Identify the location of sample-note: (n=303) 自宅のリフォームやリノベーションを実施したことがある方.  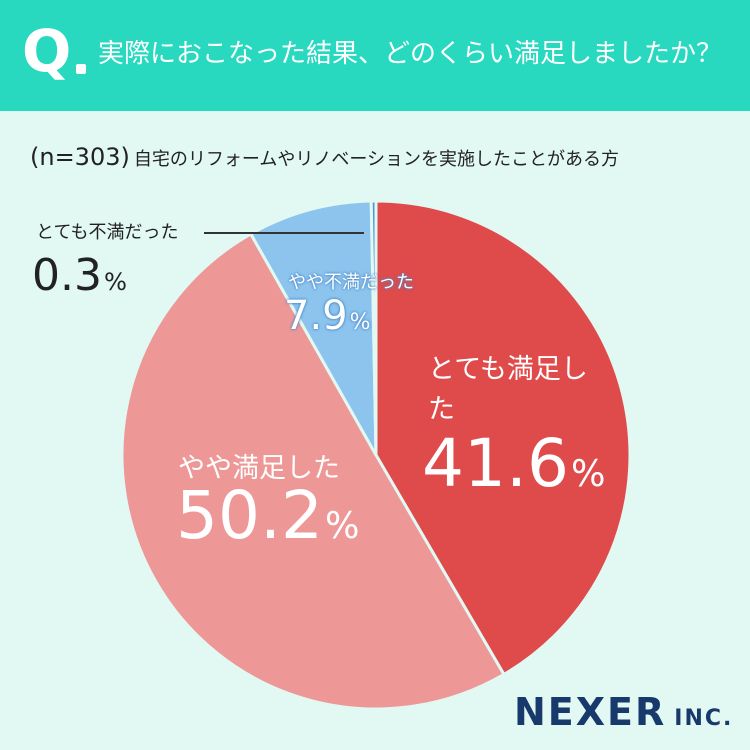
(324, 158).